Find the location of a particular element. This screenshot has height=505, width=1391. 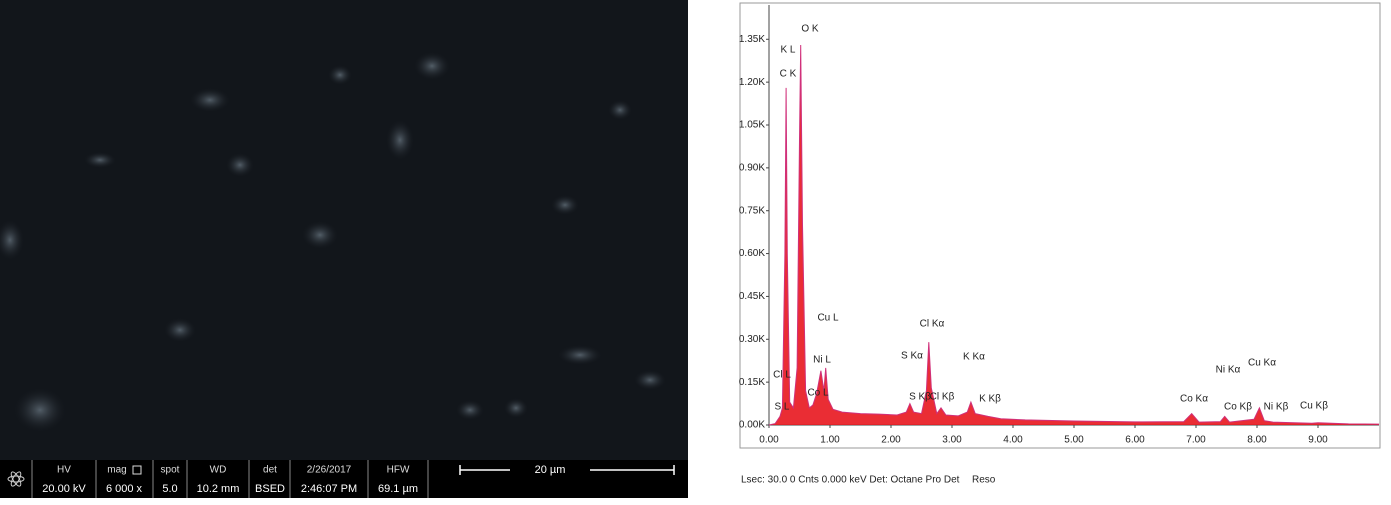

info-header: 2/26/2017 is located at coordinates (329, 470).